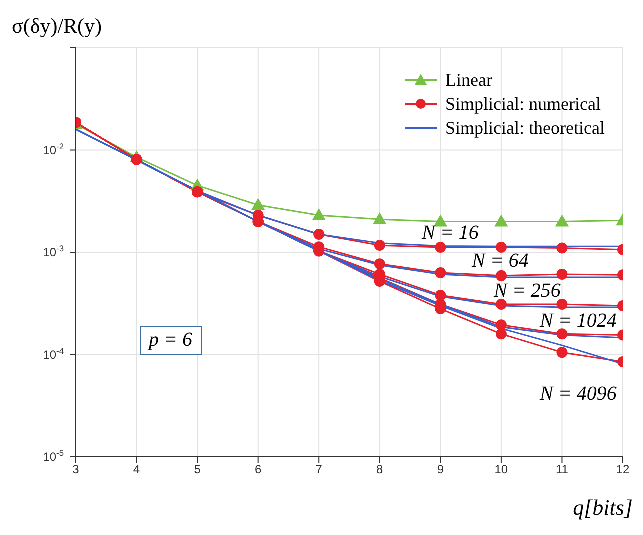  Describe the element at coordinates (603, 508) in the screenshot. I see `x-axis-title: q[bits]` at that location.